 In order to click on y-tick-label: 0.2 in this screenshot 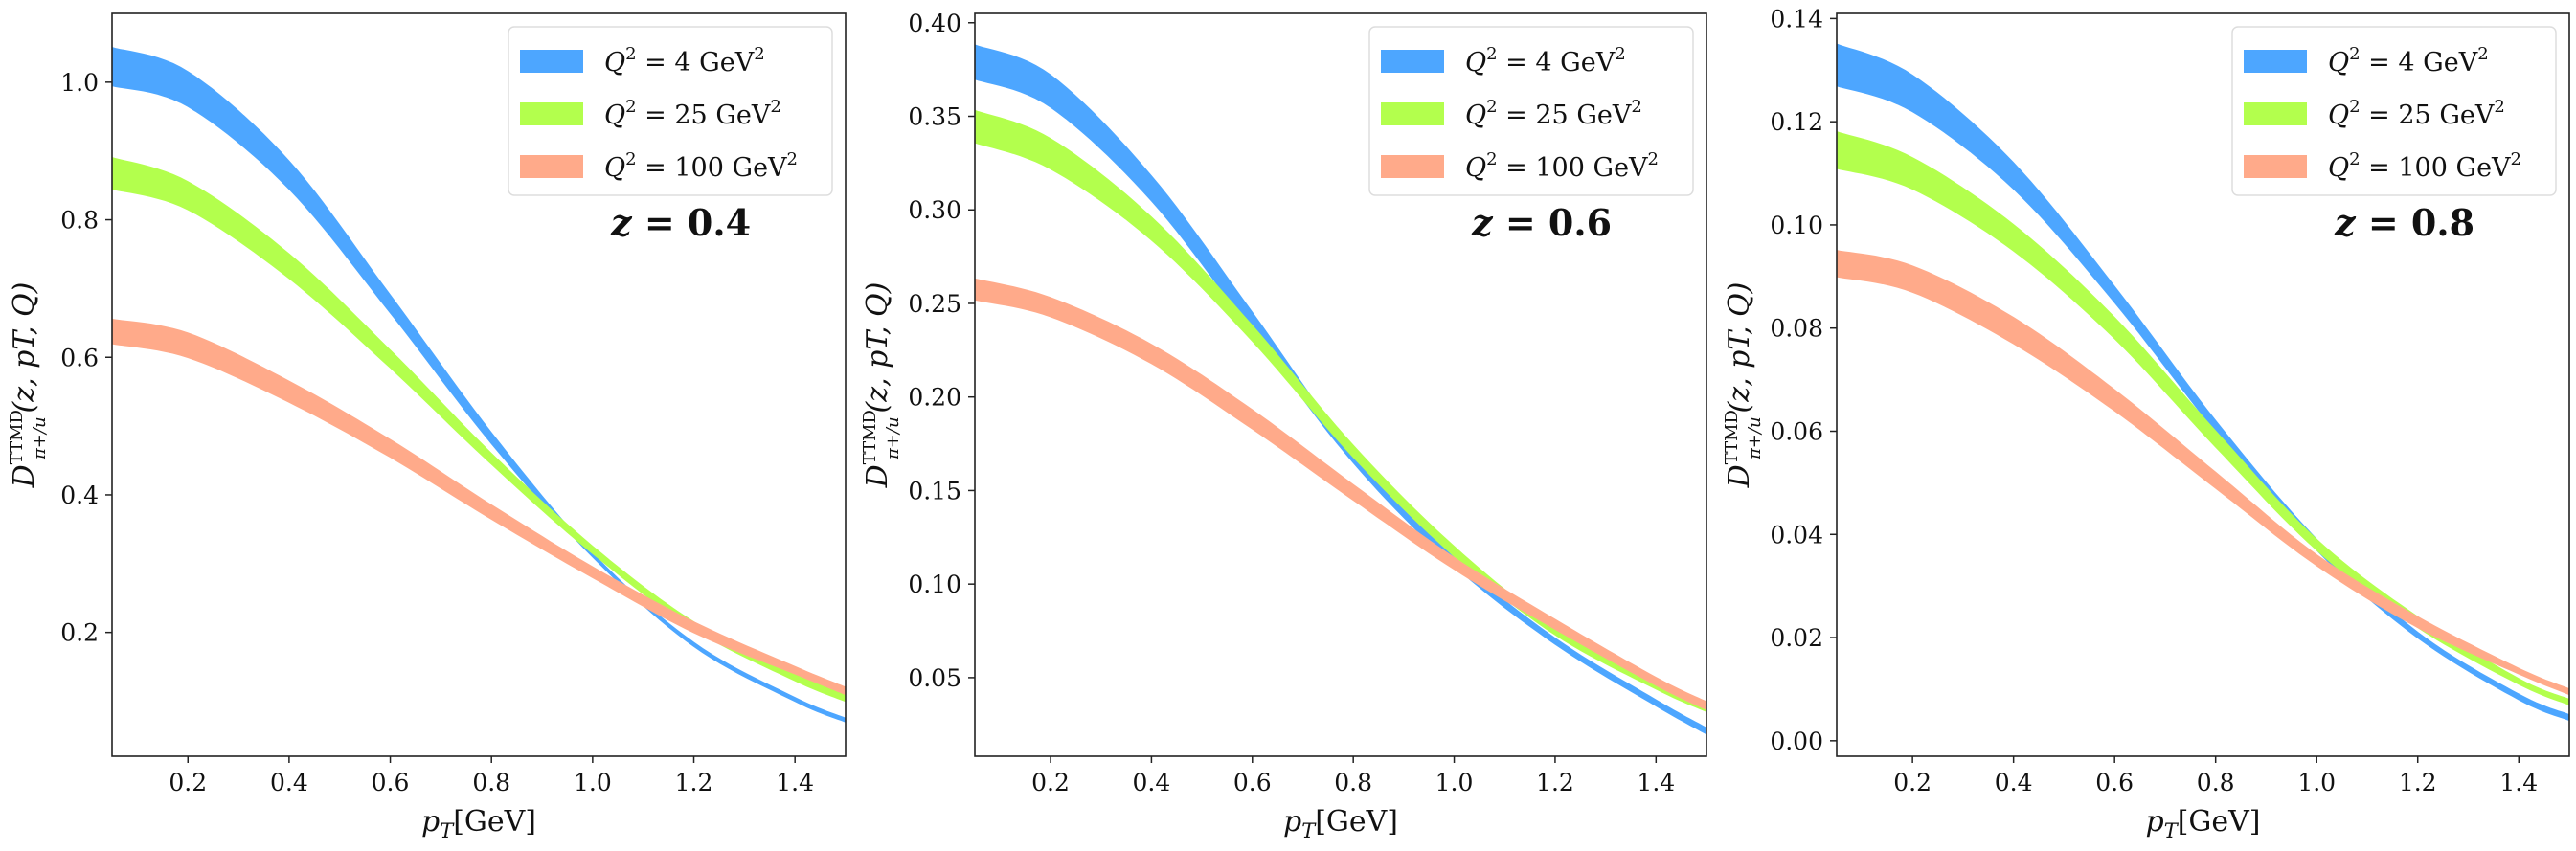, I will do `click(79, 633)`.